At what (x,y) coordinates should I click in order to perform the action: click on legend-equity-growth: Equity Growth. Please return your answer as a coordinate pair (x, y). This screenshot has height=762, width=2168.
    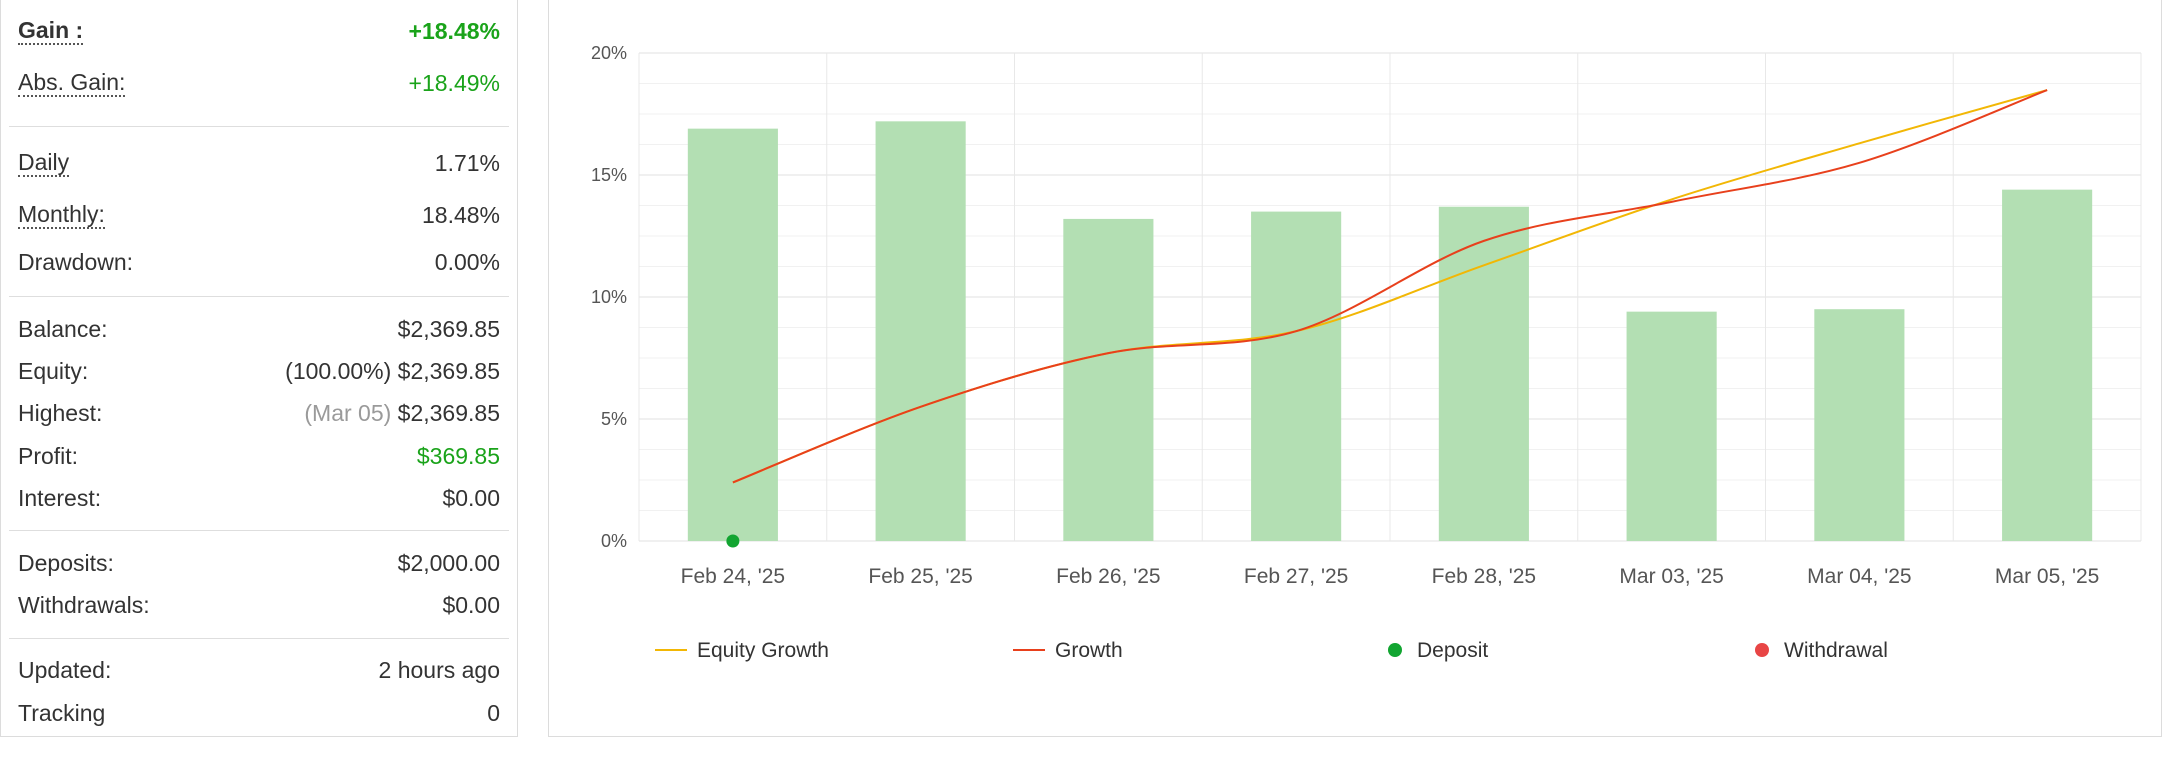
    Looking at the image, I should click on (763, 650).